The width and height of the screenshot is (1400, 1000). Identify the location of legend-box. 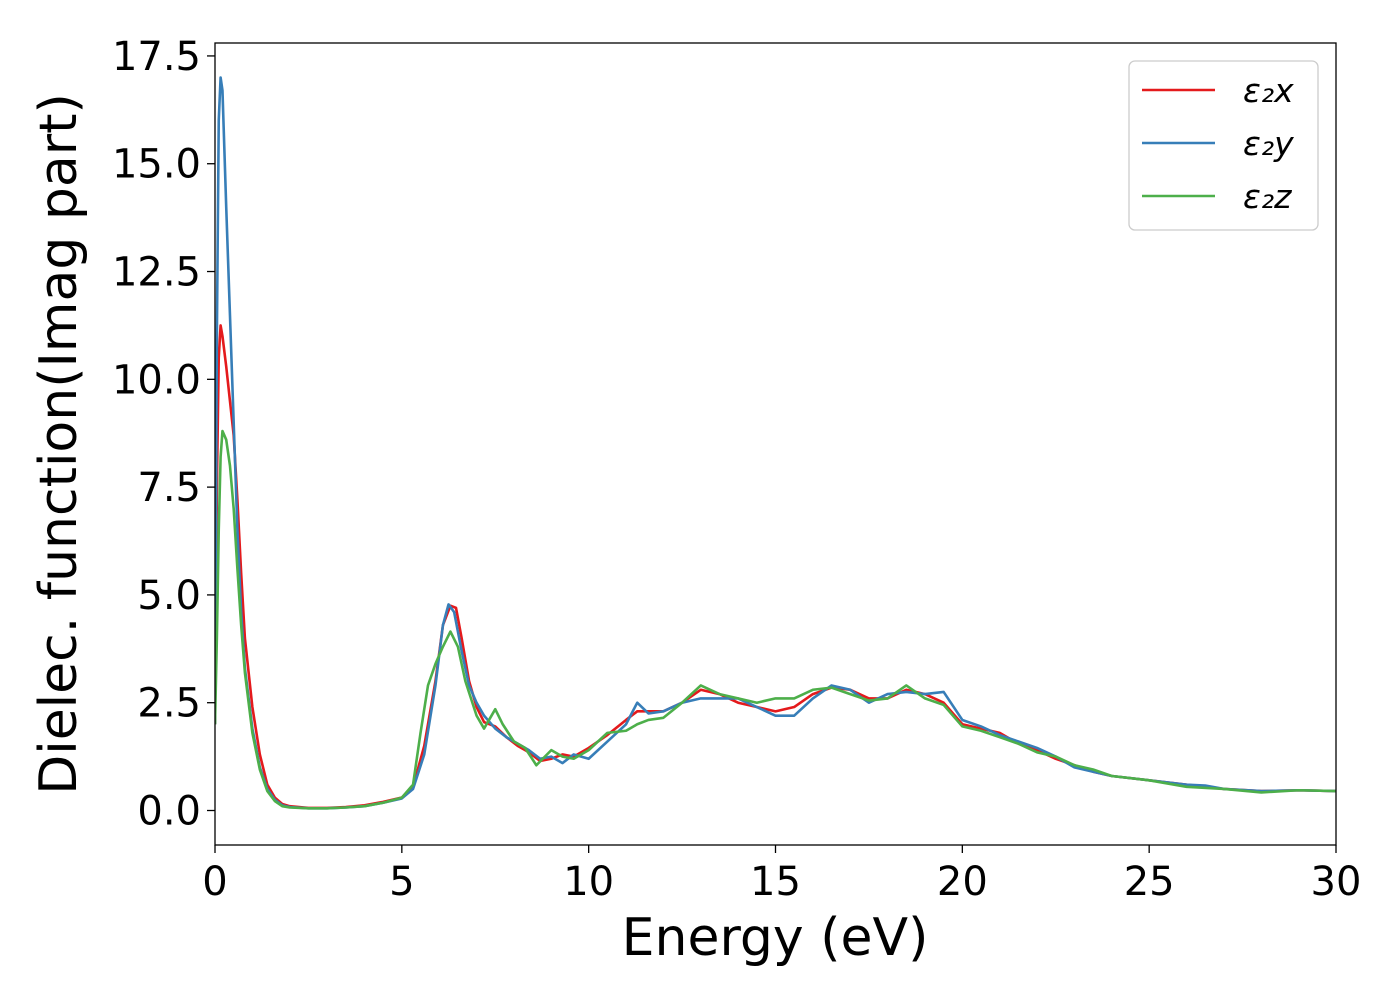
(1223, 145).